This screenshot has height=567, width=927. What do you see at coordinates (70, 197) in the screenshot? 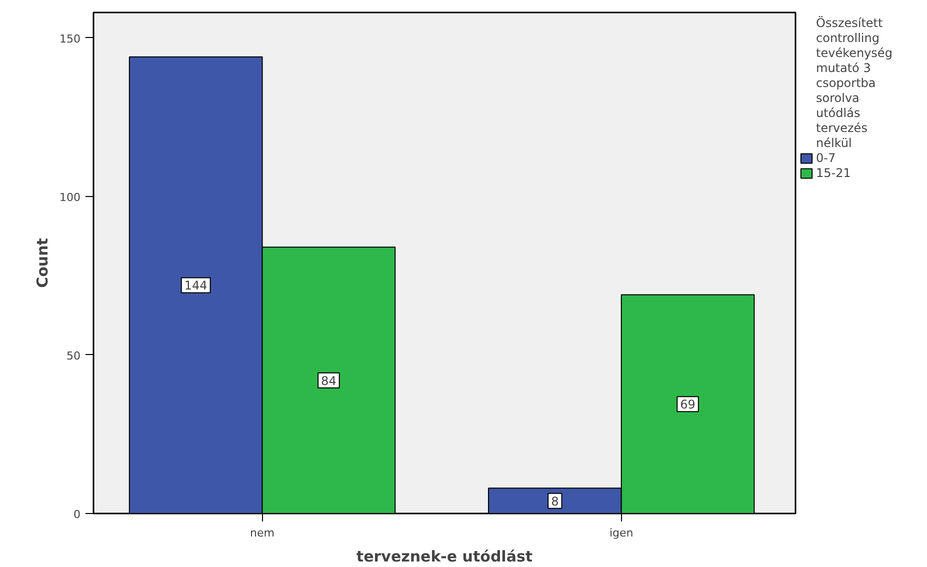
I see `y-tick-label: 100` at bounding box center [70, 197].